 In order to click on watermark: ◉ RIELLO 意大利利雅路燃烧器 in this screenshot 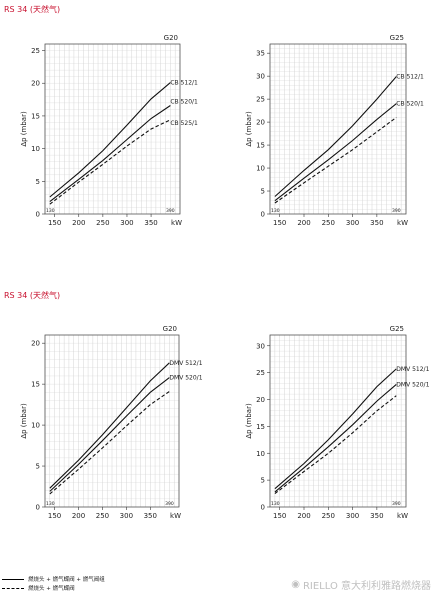, I will do `click(361, 584)`.